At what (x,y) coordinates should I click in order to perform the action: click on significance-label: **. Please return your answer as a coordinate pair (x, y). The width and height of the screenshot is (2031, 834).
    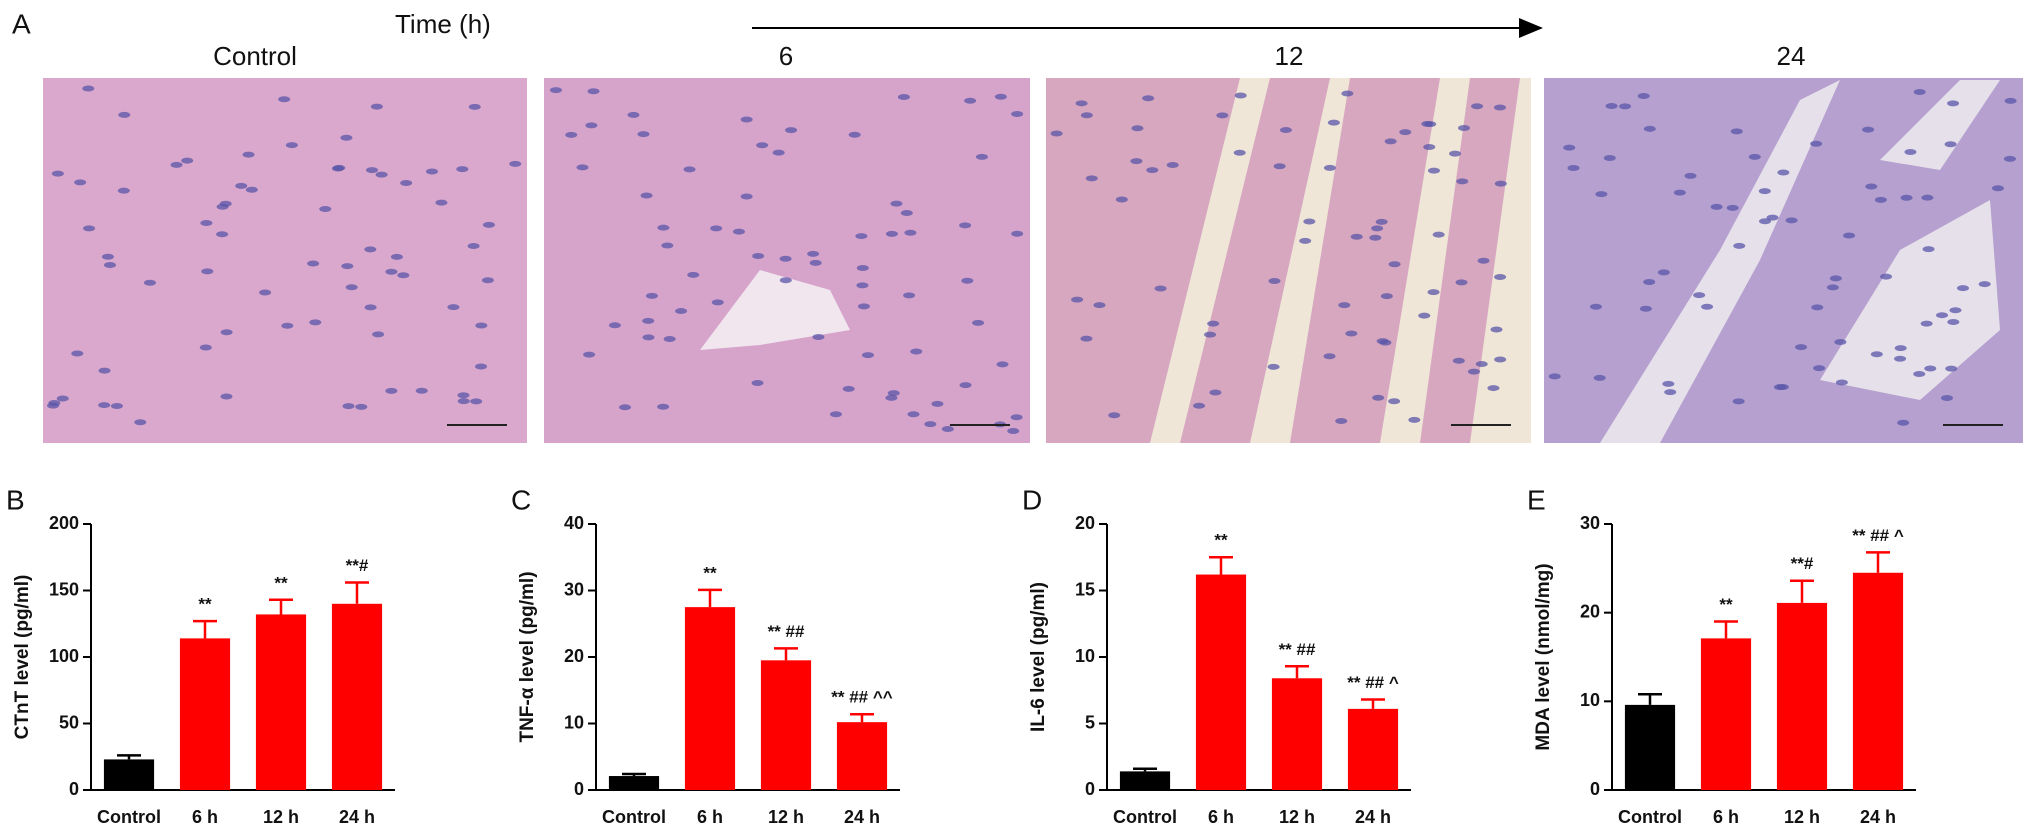
    Looking at the image, I should click on (281, 582).